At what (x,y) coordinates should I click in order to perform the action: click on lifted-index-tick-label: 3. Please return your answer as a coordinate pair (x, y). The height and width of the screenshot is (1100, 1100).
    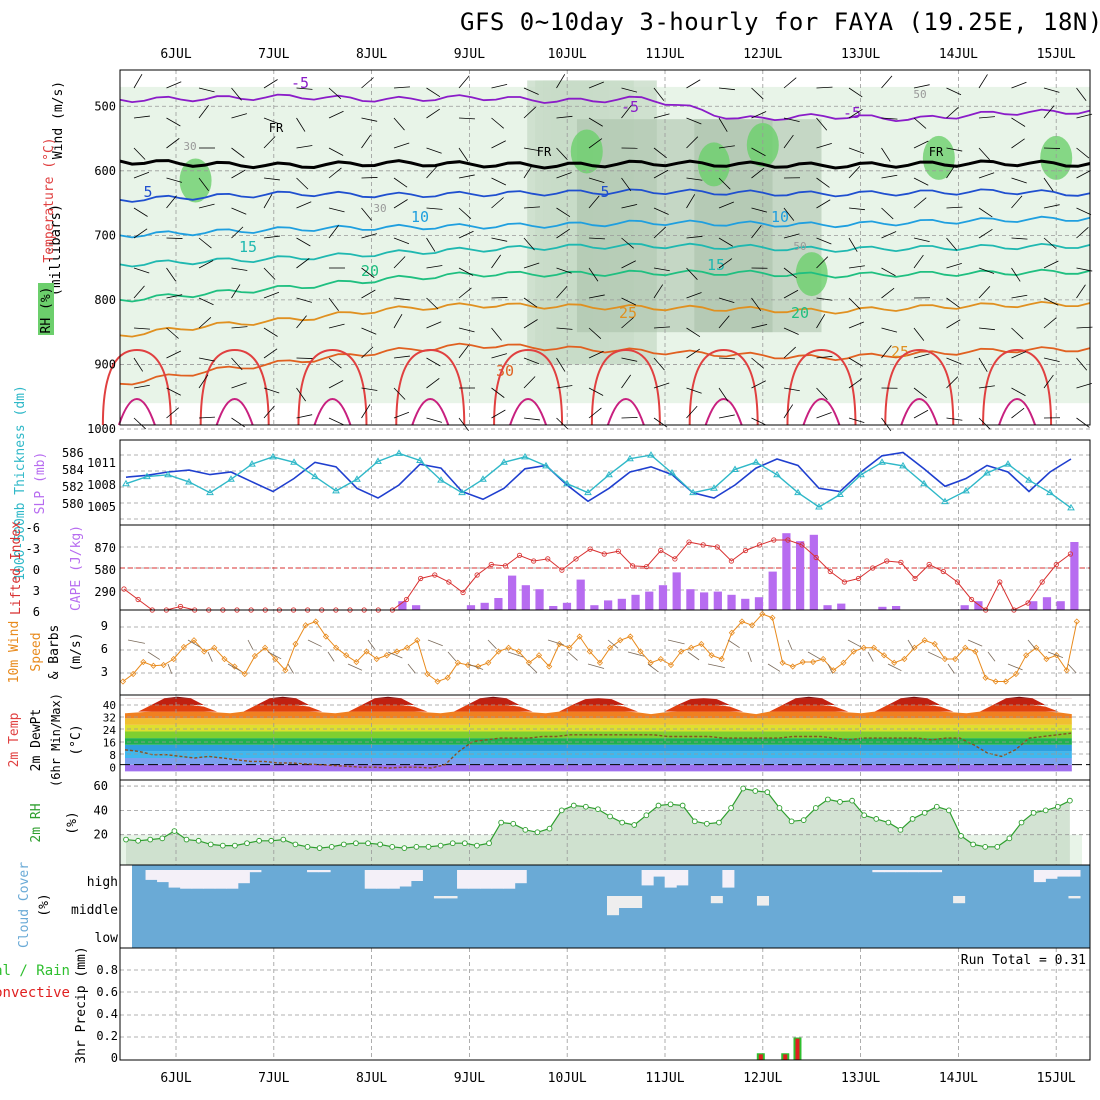
    Looking at the image, I should click on (36, 591).